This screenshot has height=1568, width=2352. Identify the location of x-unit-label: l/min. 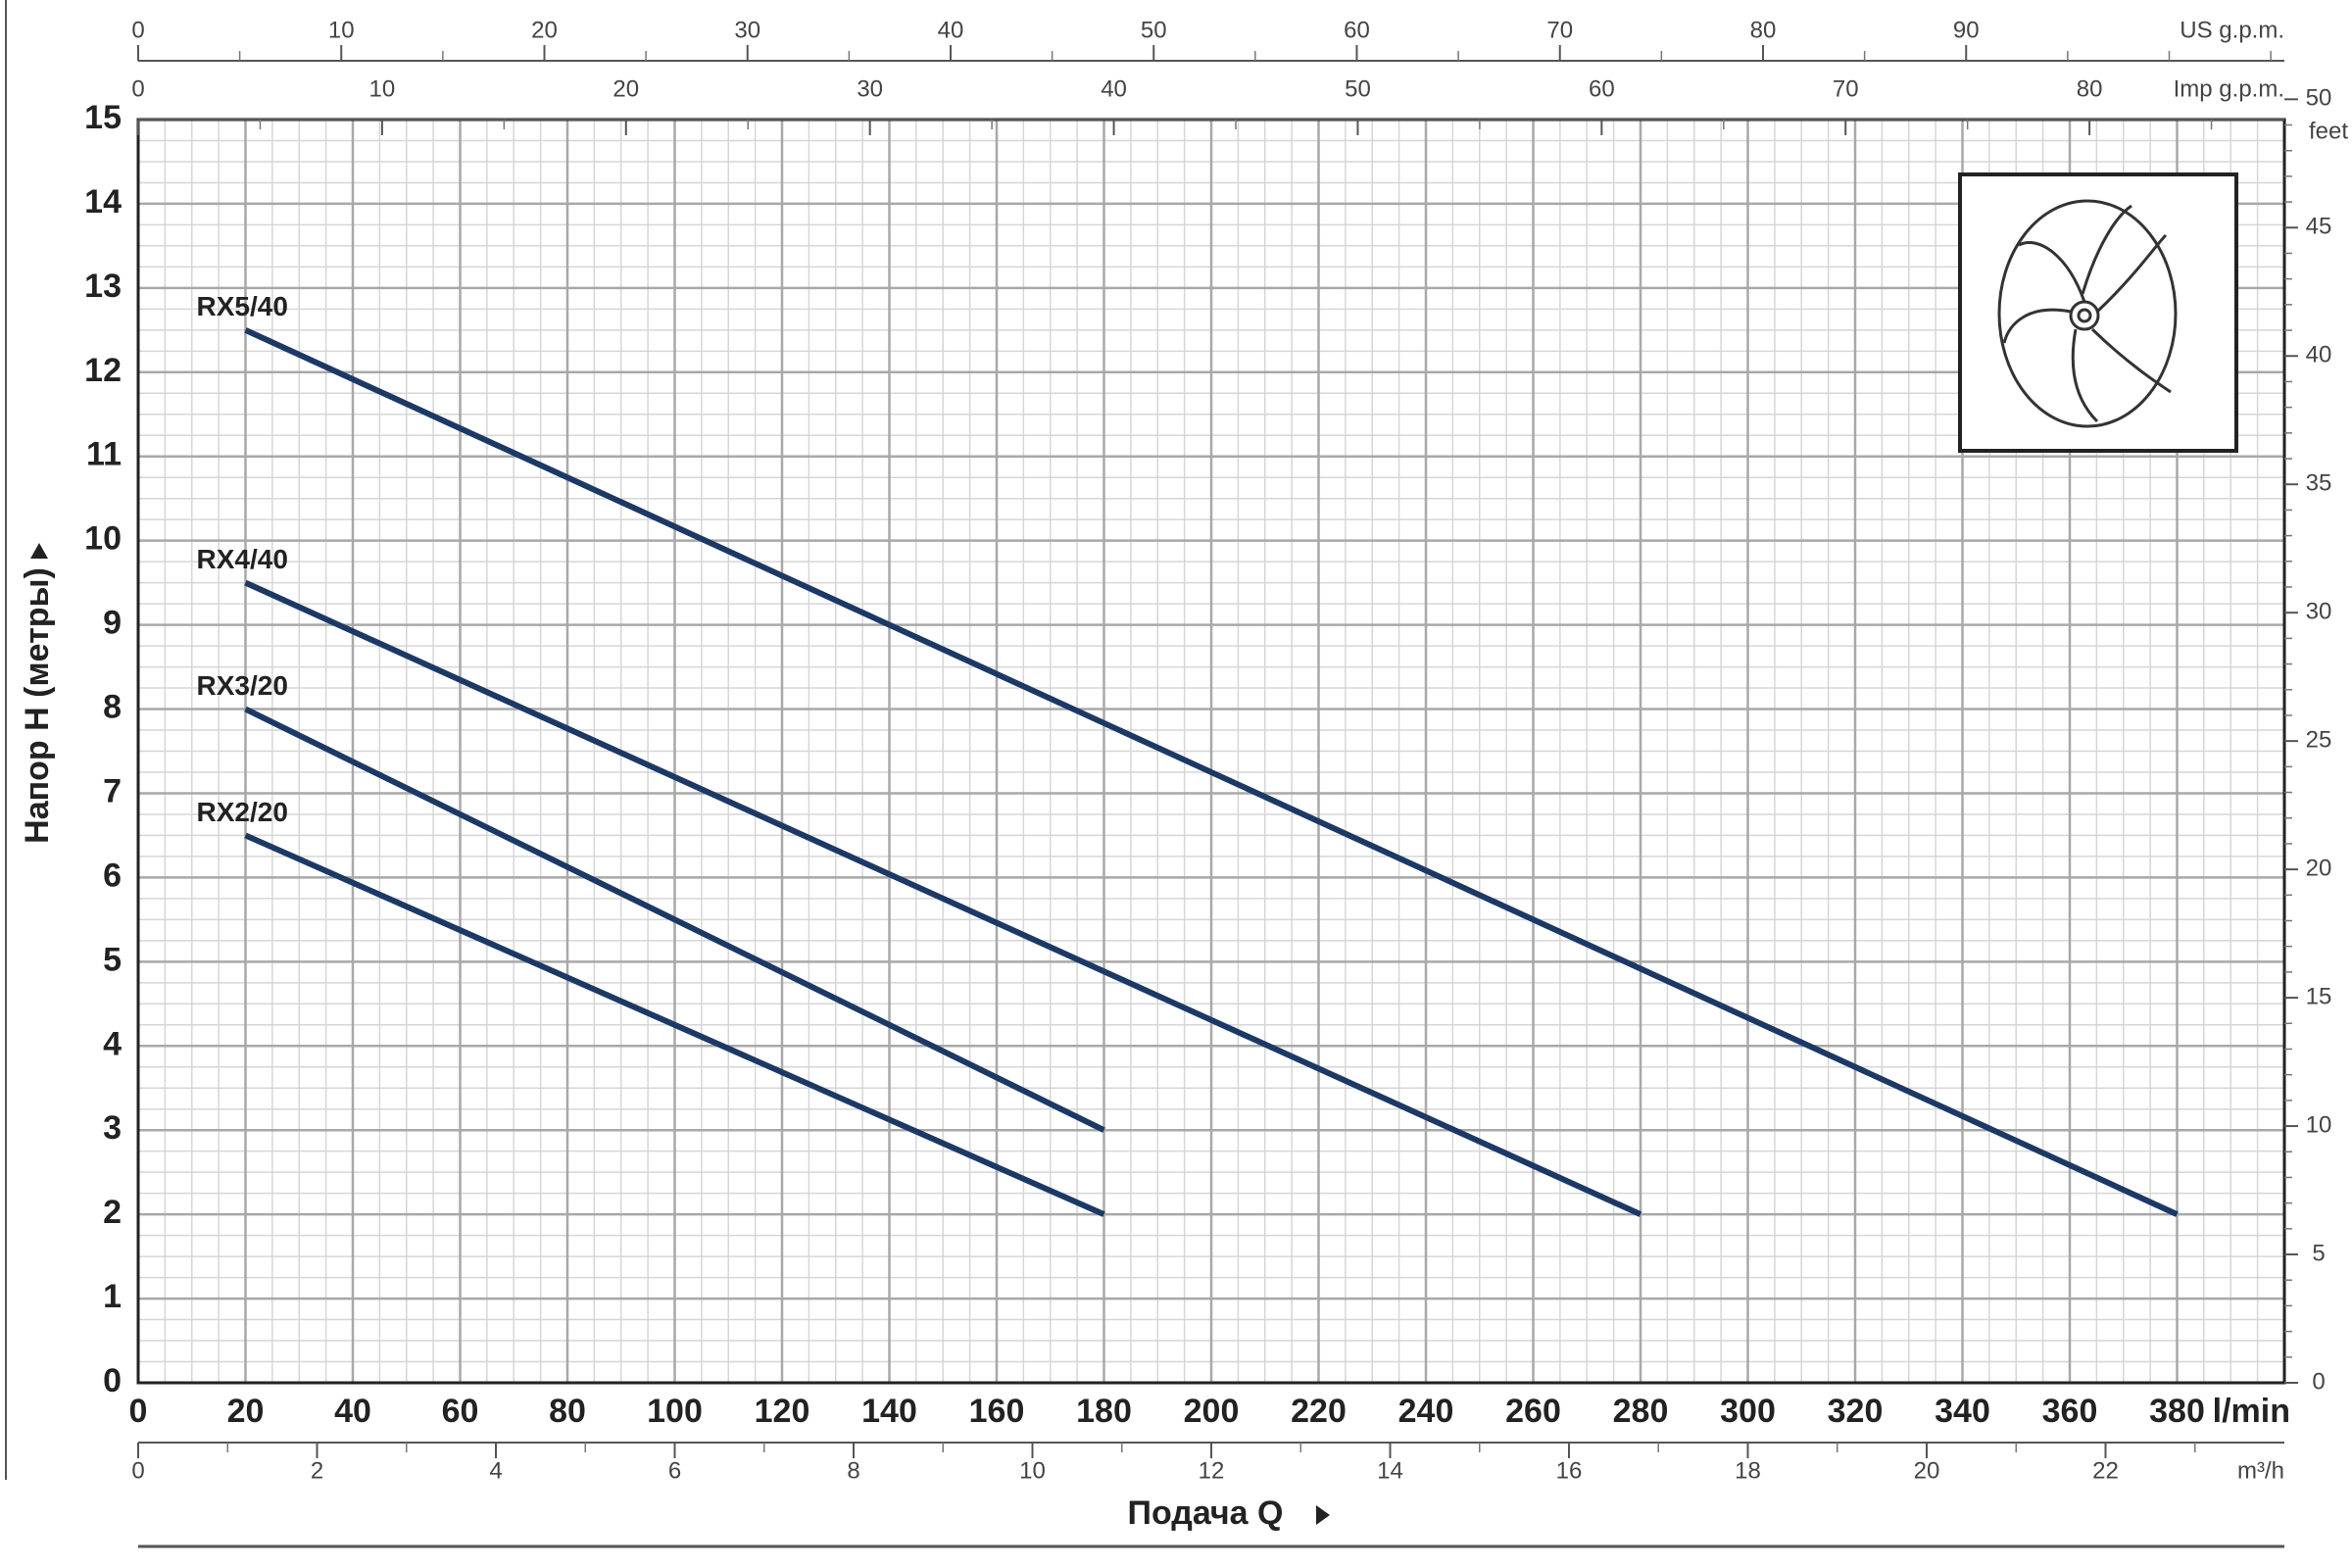
(2251, 1411).